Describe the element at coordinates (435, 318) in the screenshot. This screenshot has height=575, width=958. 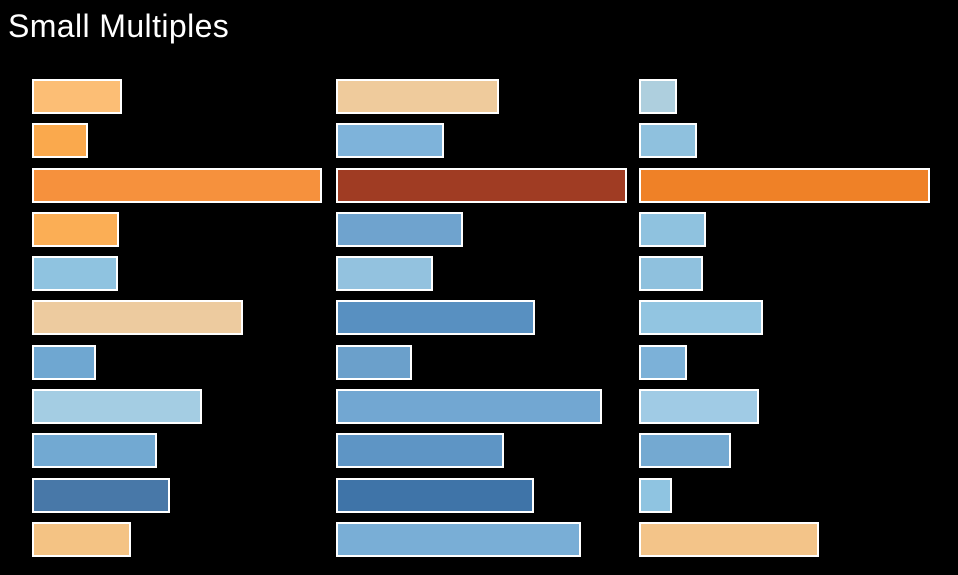
I see `bar-panel2-row6` at that location.